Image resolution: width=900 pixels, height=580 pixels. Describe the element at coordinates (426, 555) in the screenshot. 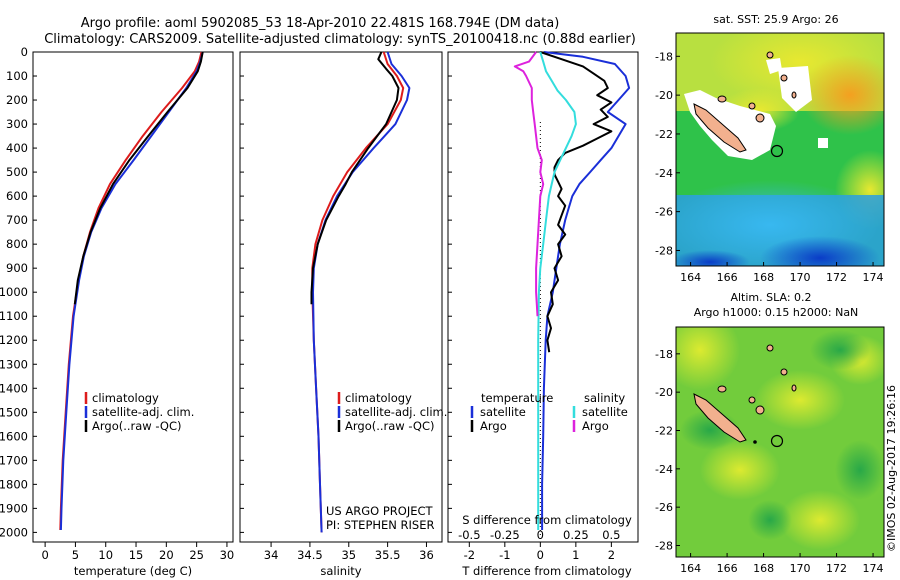

I see `x-tick-label: 36` at that location.